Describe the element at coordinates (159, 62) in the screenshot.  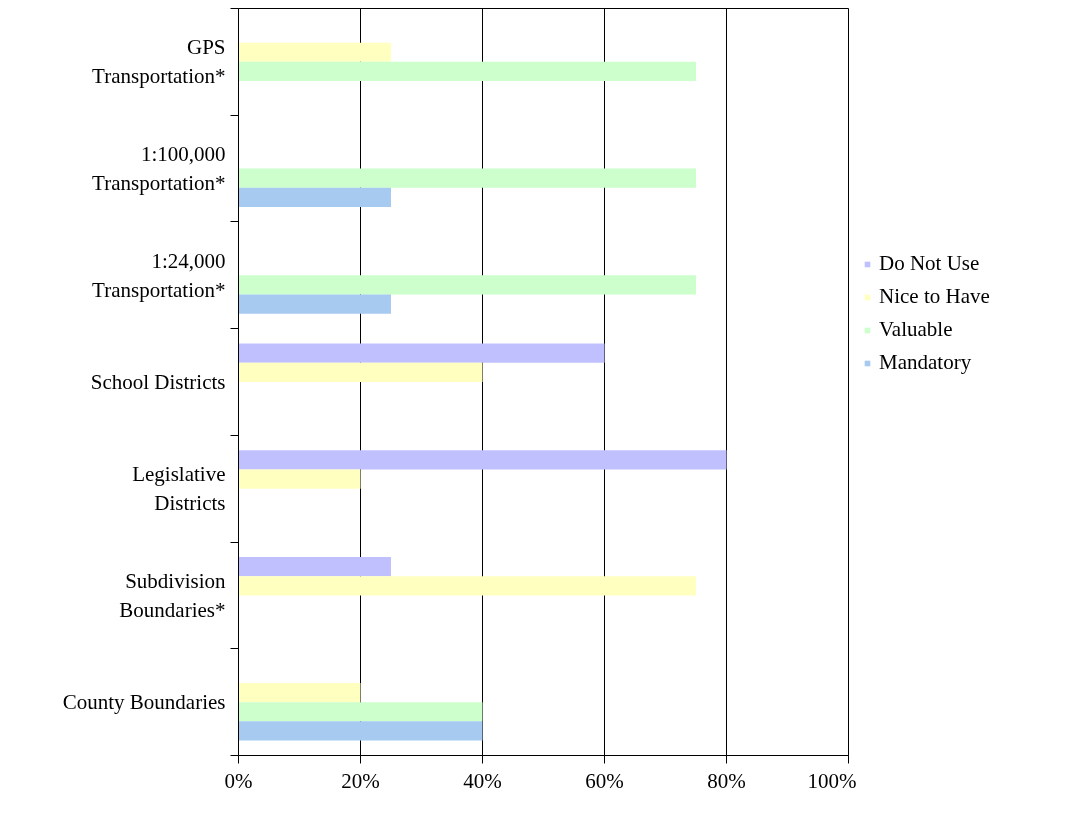
I see `y-tick-label: GPS Transportation*` at that location.